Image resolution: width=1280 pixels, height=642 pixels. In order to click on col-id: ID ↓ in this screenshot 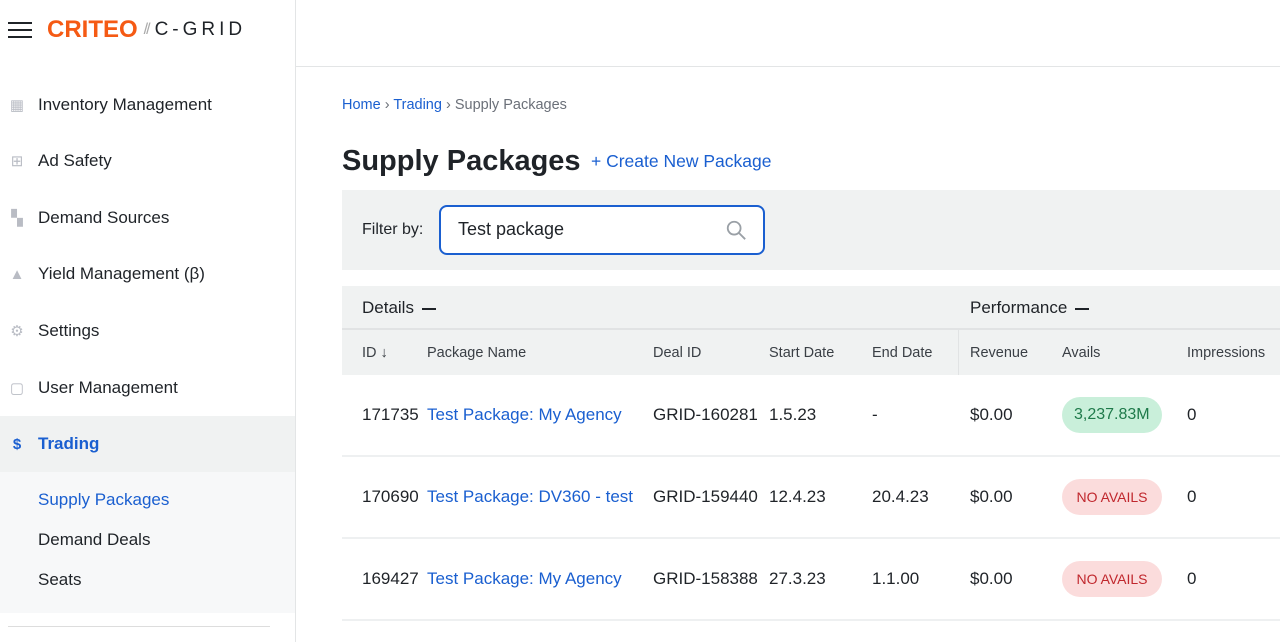, I will do `click(375, 353)`.